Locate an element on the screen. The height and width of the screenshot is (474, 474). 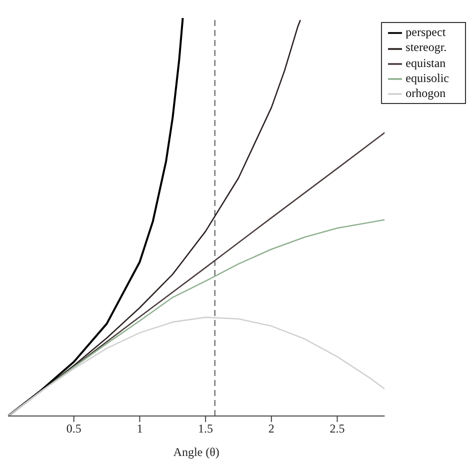
legend-label: equisolic is located at coordinates (427, 77).